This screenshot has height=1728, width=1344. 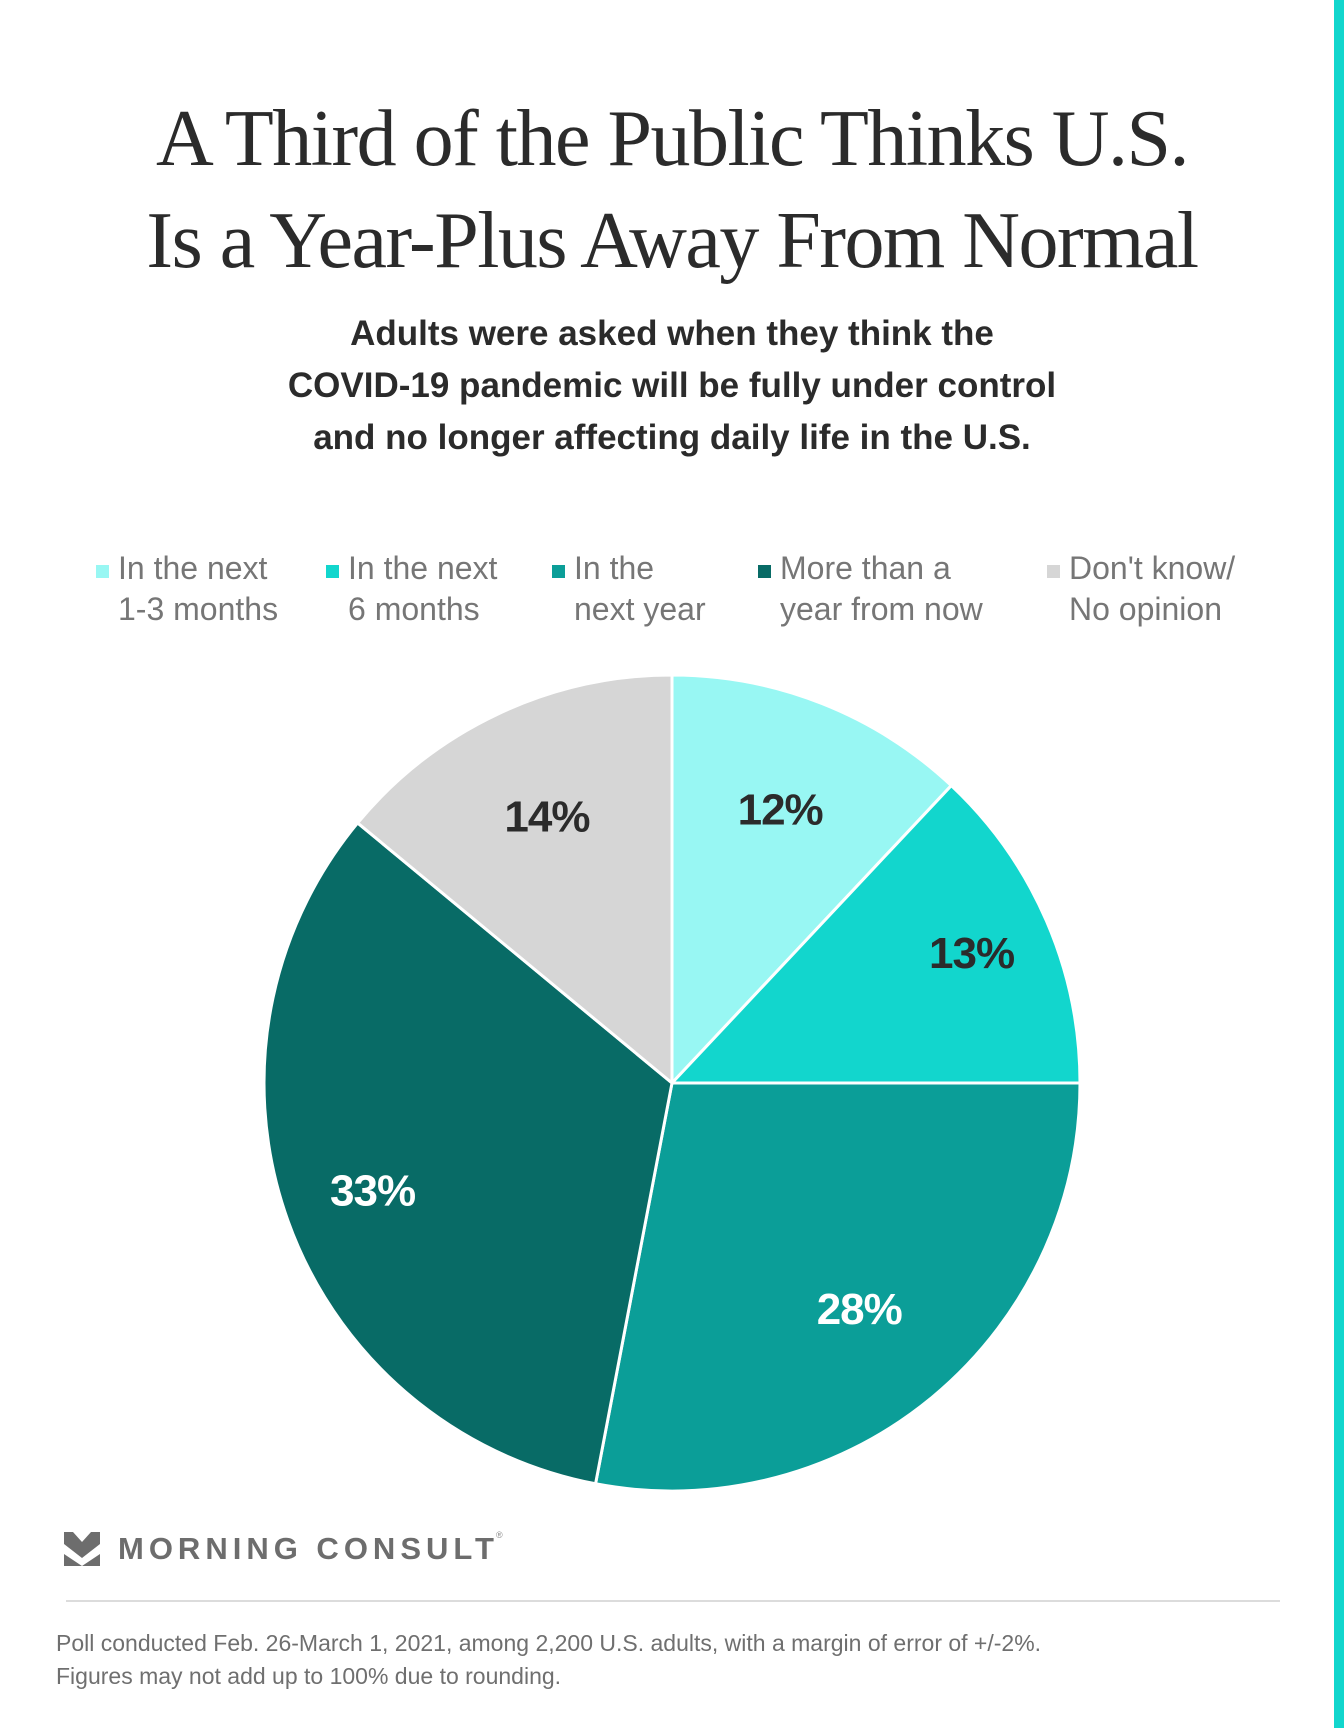 I want to click on pie-slice-1-3-months, so click(x=811, y=879).